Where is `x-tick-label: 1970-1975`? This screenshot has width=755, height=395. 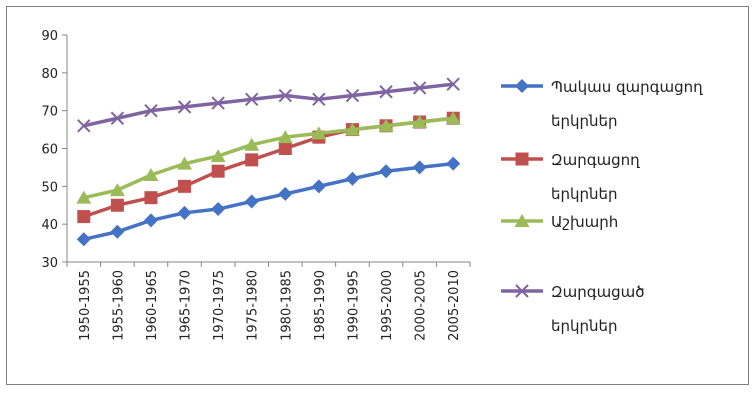 x-tick-label: 1970-1975 is located at coordinates (219, 305).